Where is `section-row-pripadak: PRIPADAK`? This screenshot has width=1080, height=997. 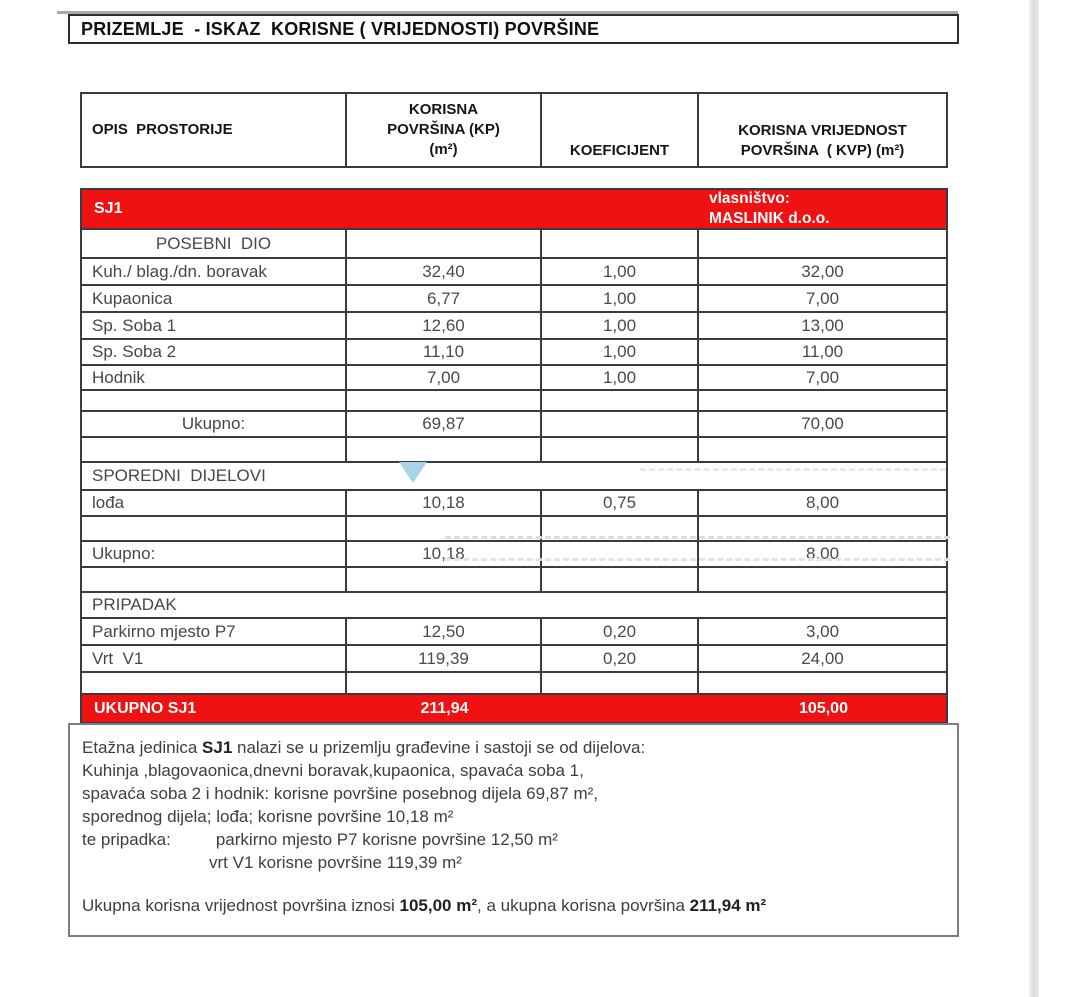
section-row-pripadak: PRIPADAK is located at coordinates (514, 605).